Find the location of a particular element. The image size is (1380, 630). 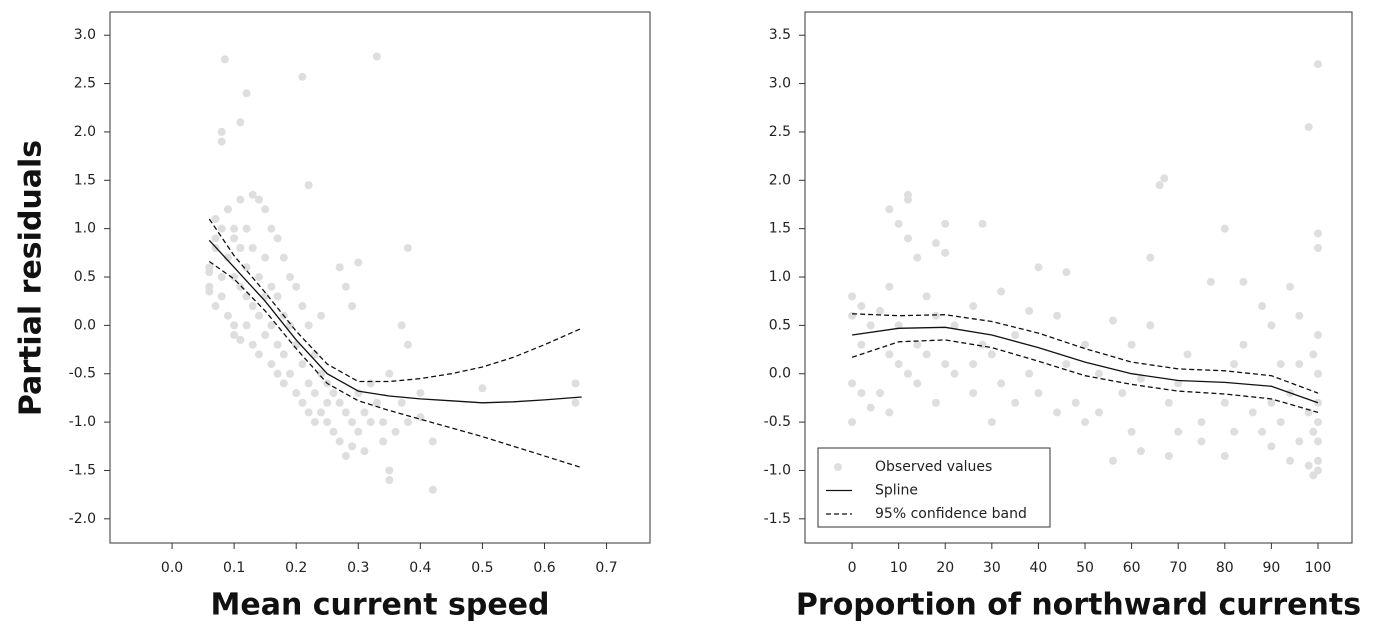

y-tick-label: 1.0 is located at coordinates (780, 277).